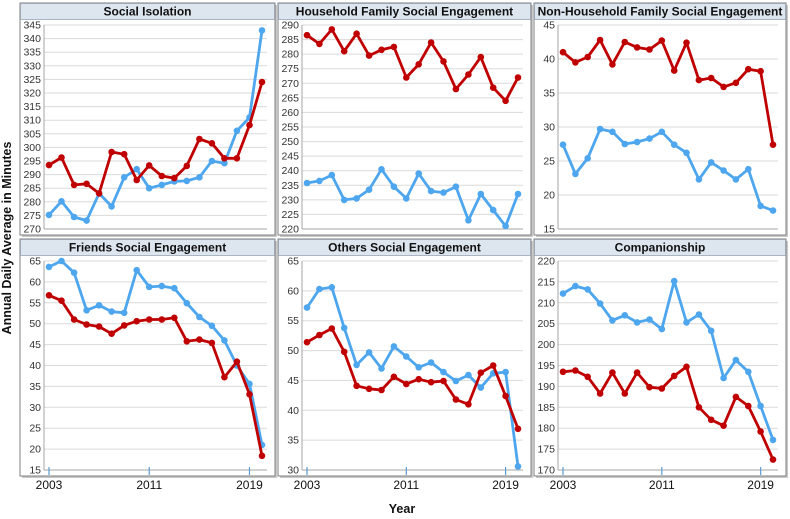  I want to click on y-tick-label: 335, so click(32, 53).